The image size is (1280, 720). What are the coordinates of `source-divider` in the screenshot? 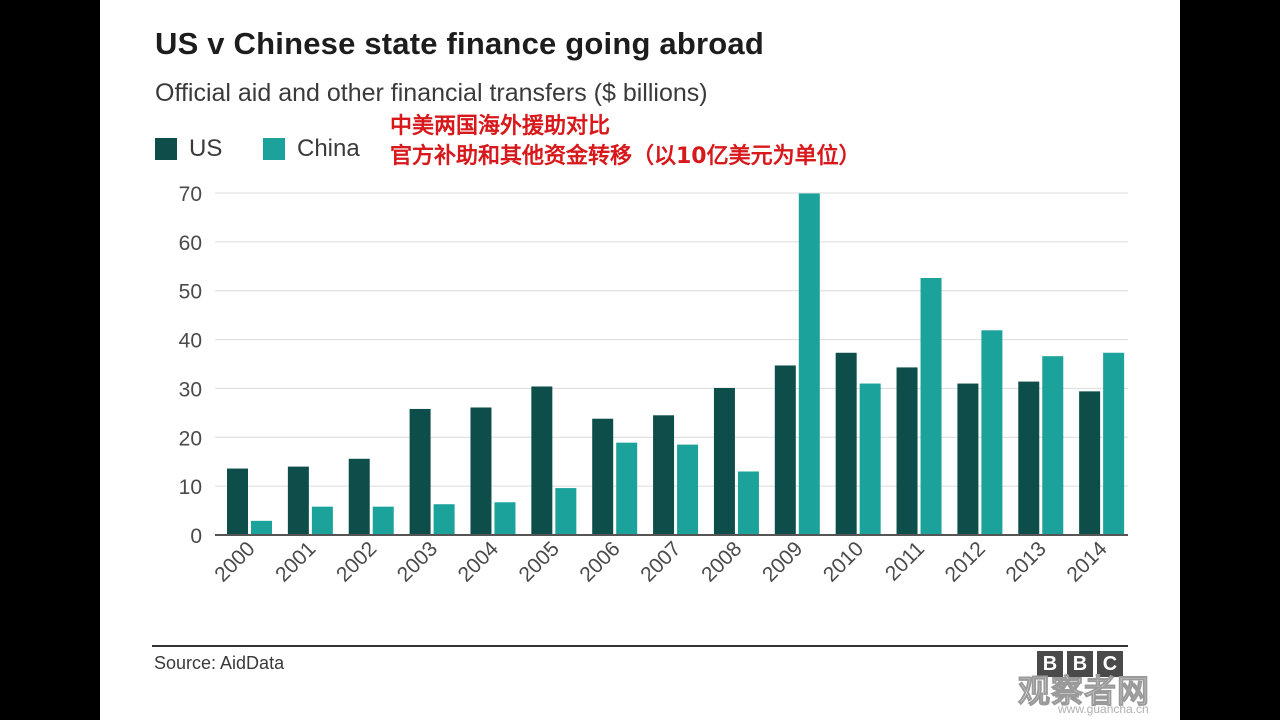 It's located at (640, 646).